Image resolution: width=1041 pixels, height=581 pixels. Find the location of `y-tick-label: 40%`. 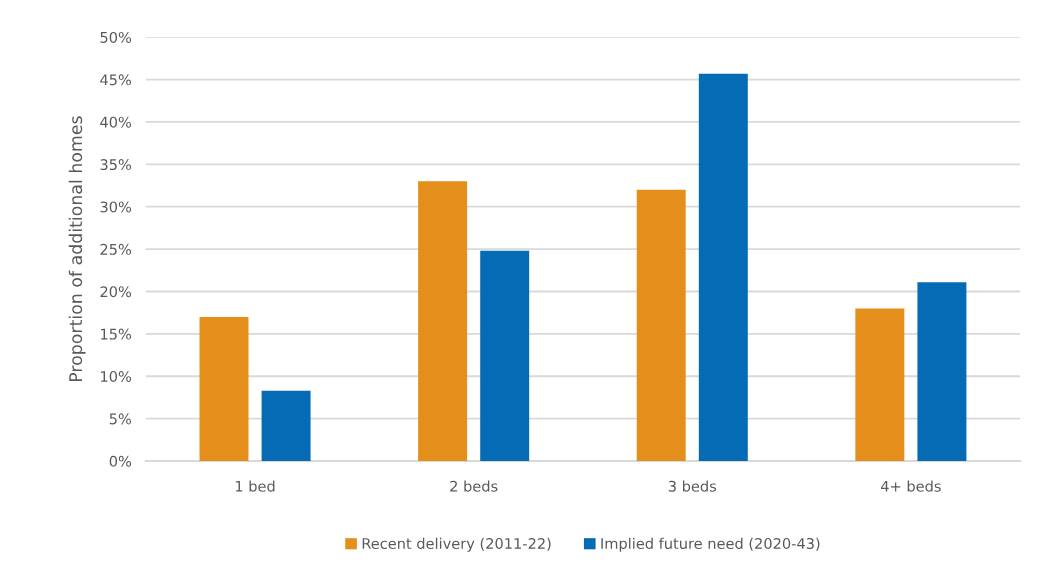

y-tick-label: 40% is located at coordinates (116, 122).